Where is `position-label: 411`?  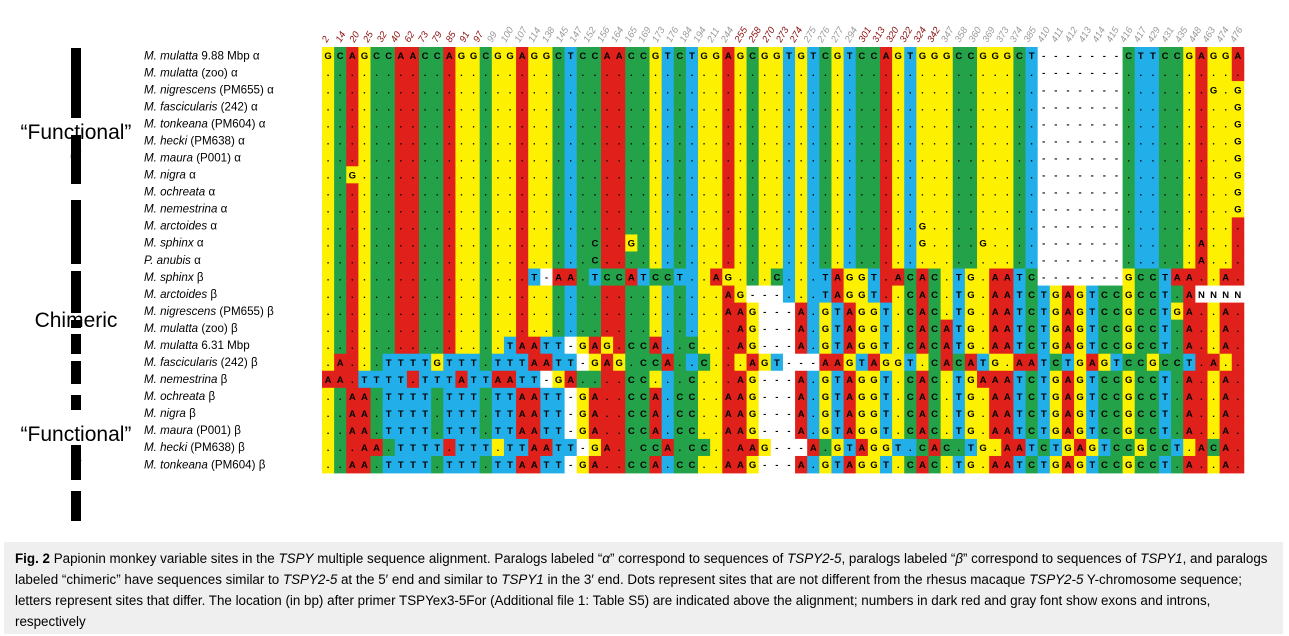 position-label: 411 is located at coordinates (1057, 35).